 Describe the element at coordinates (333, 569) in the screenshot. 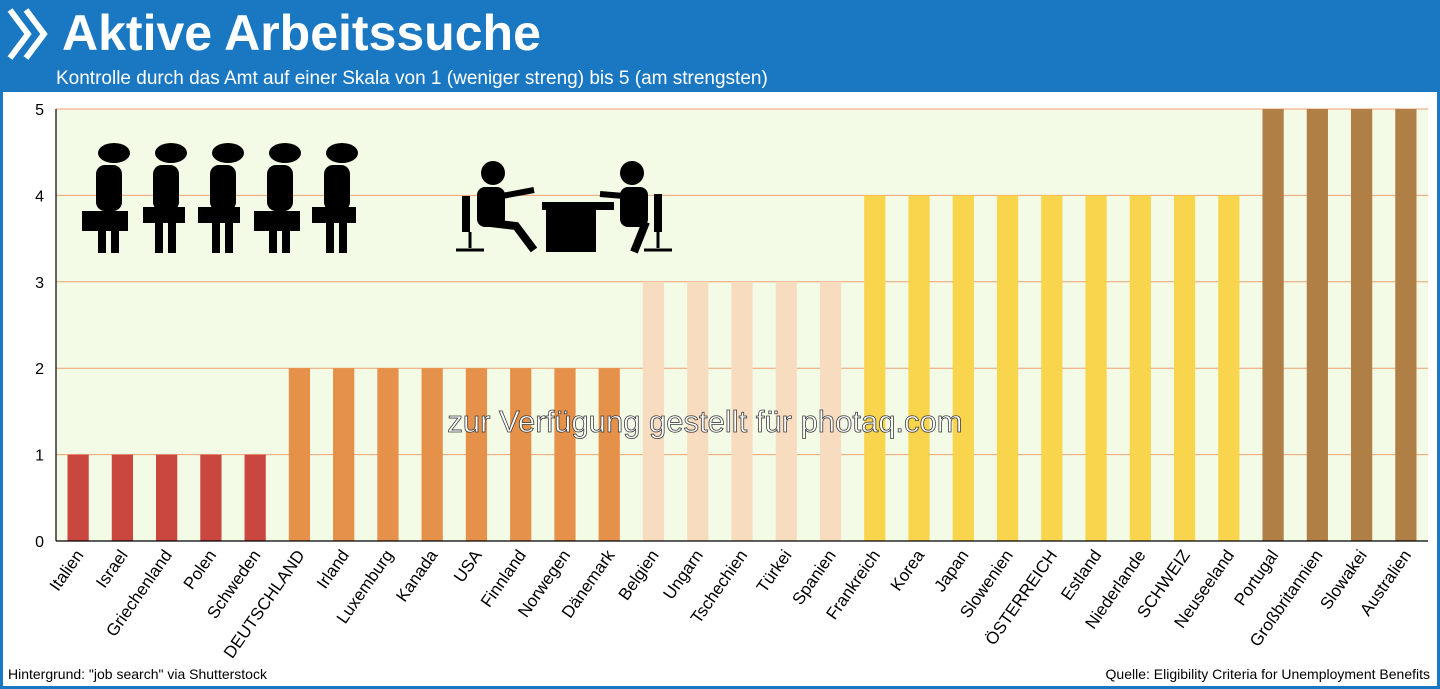

I see `x-tick-label: Irland` at that location.